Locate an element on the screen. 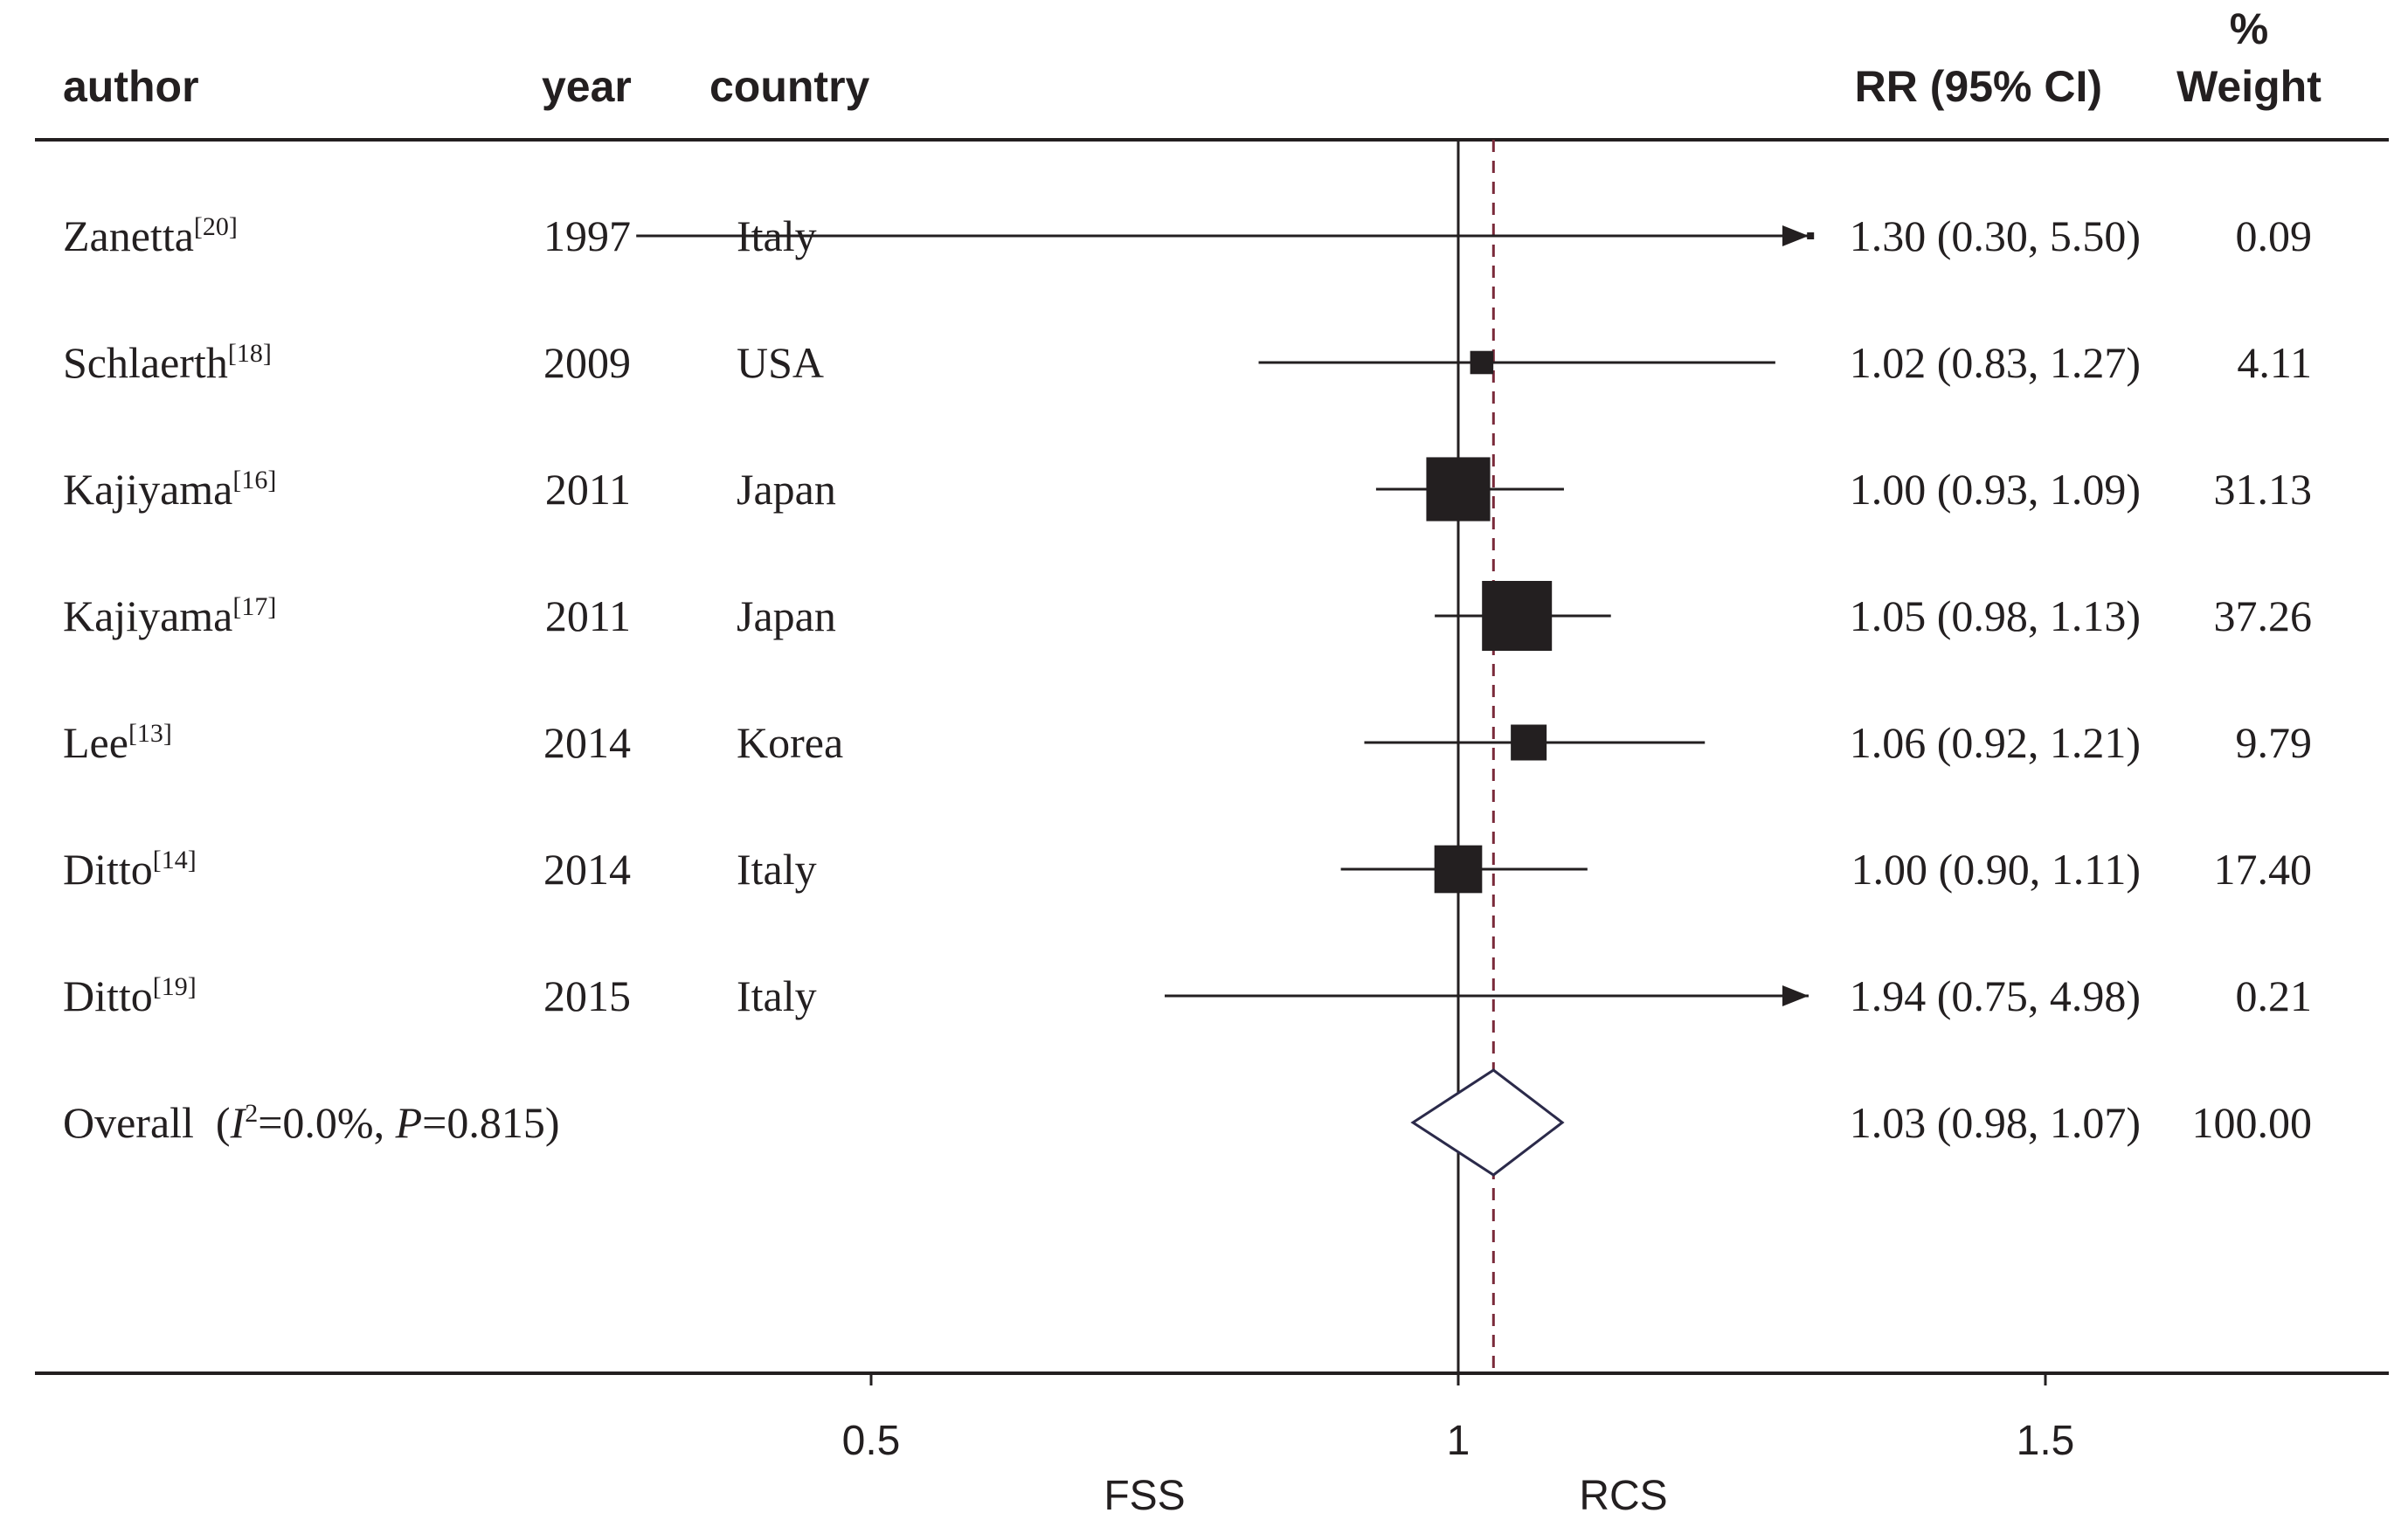  header-year: year is located at coordinates (587, 86).